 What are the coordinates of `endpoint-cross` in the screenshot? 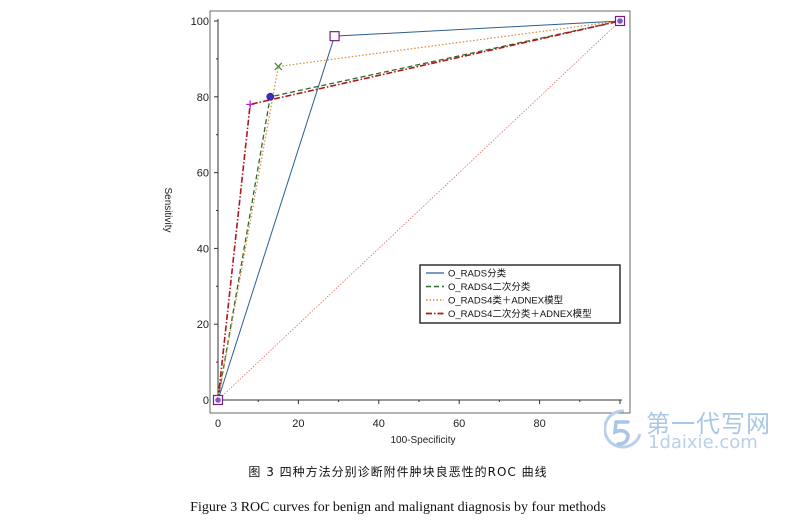 It's located at (620, 21).